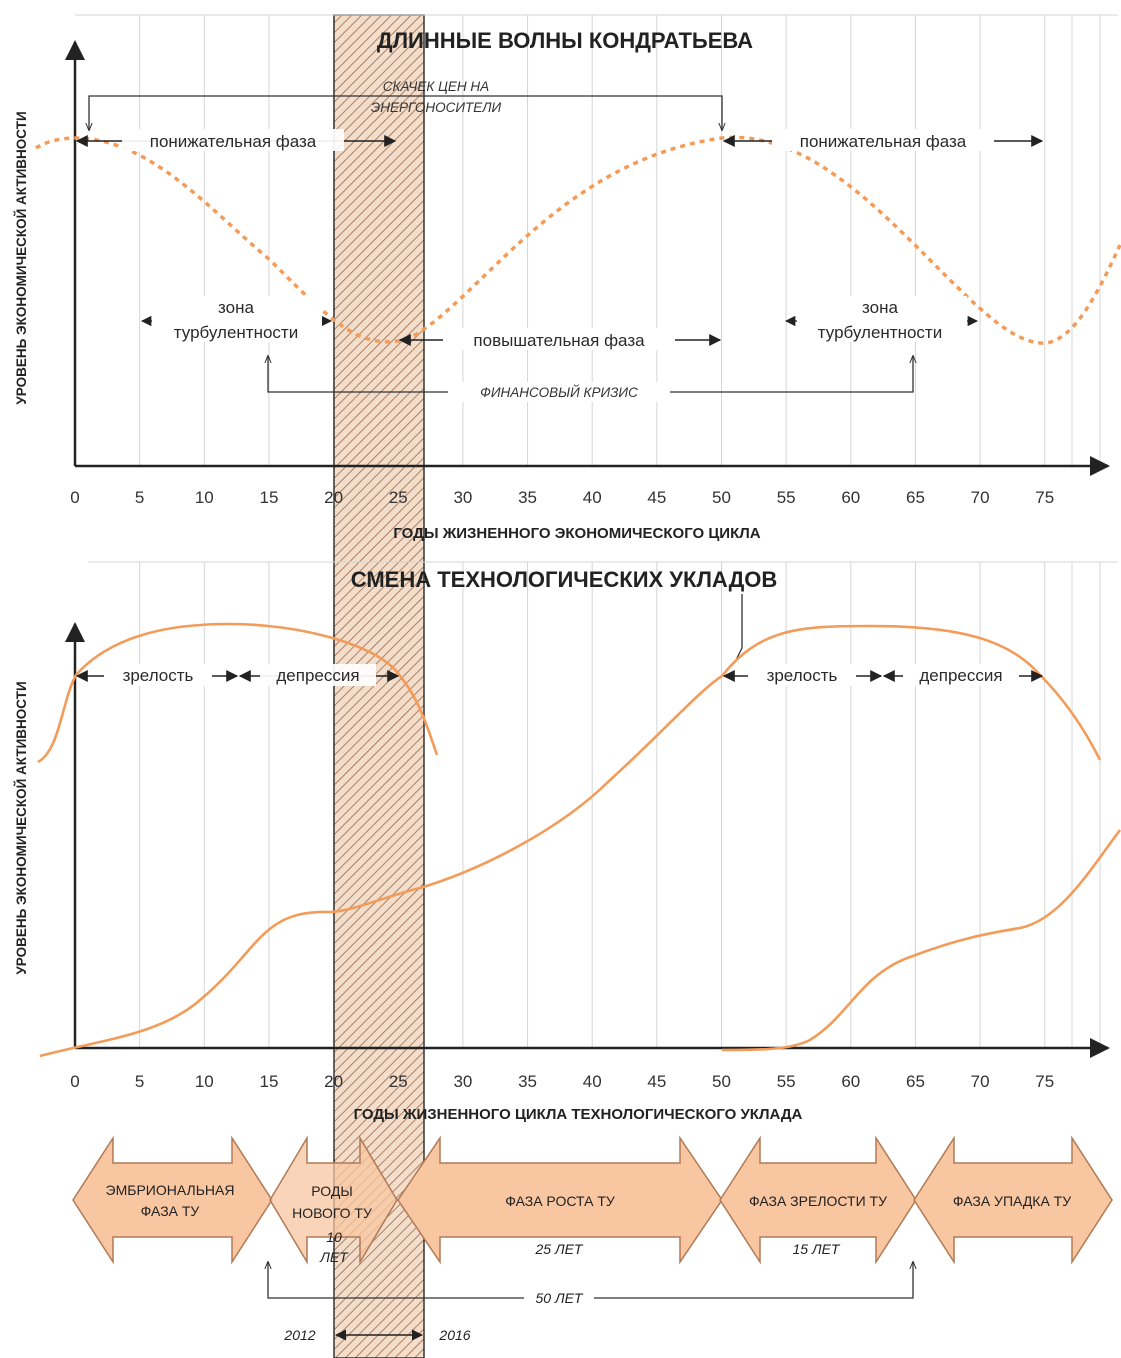  Describe the element at coordinates (170, 1211) in the screenshot. I see `embryonic-label-2: ФАЗА ТУ` at that location.